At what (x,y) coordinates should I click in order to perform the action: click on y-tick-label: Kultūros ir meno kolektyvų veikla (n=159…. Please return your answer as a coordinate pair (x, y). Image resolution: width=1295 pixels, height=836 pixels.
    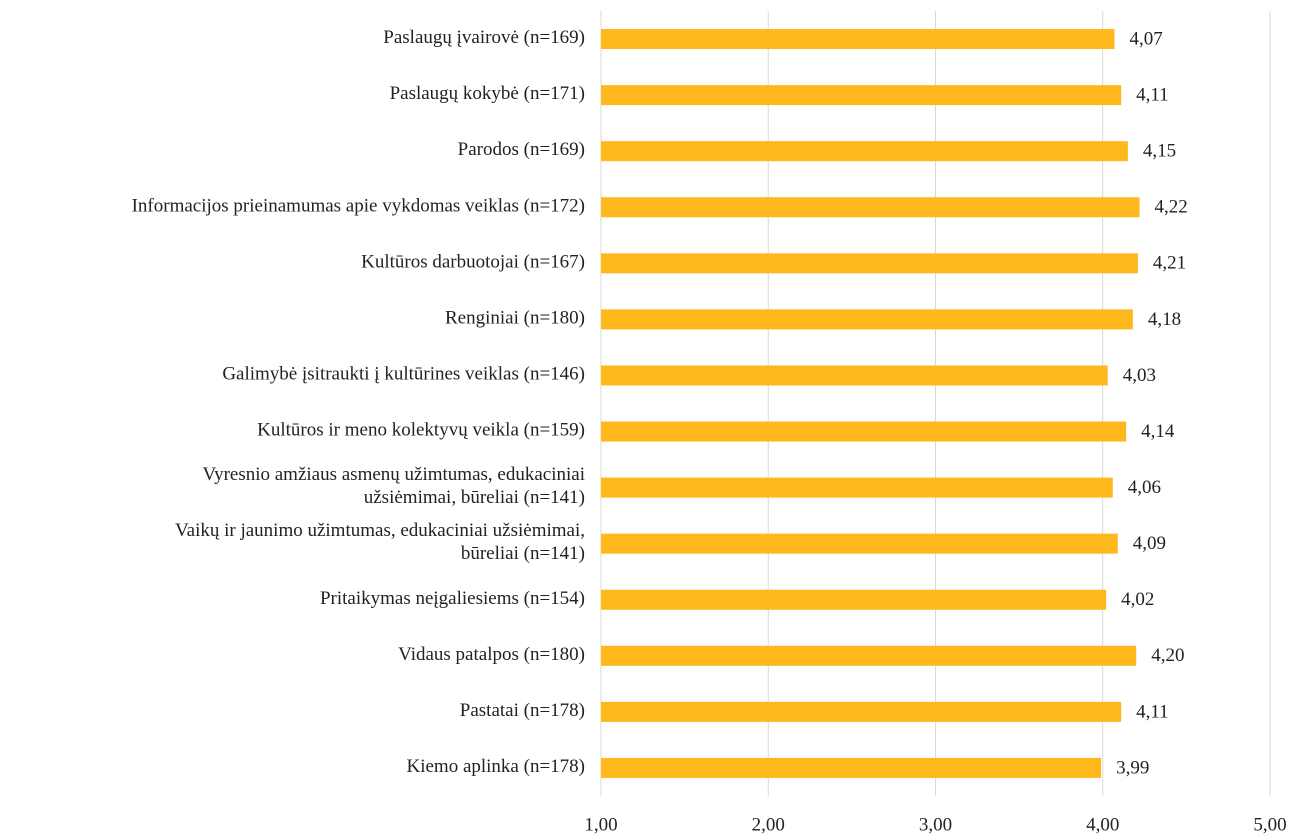
    Looking at the image, I should click on (421, 430).